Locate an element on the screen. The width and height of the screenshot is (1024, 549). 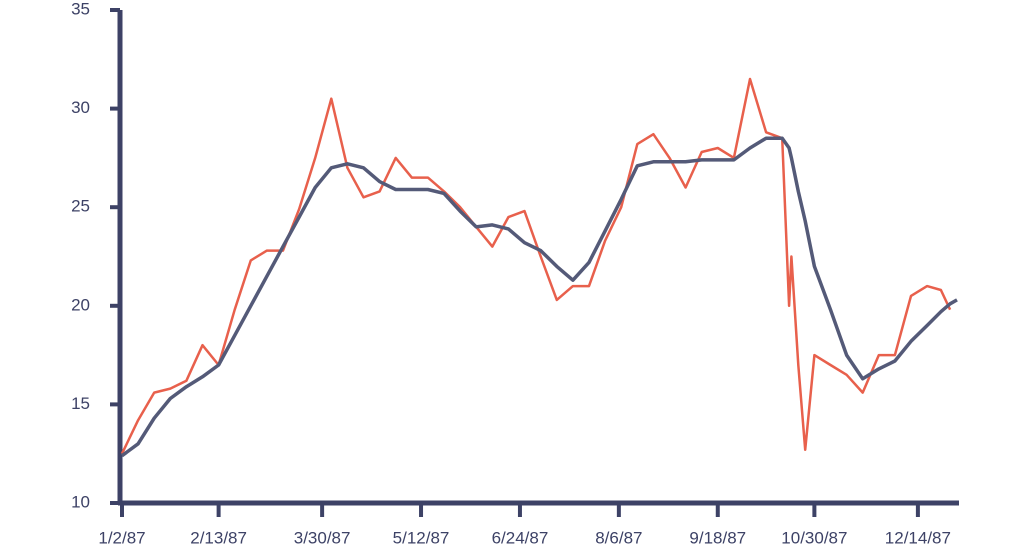
x-tick-label: 10/30/87 is located at coordinates (814, 537).